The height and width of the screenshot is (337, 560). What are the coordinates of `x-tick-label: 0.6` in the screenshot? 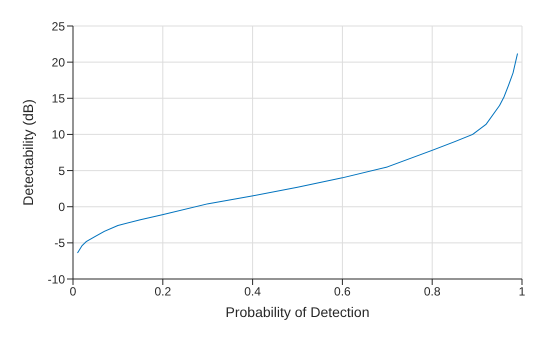 It's located at (343, 291).